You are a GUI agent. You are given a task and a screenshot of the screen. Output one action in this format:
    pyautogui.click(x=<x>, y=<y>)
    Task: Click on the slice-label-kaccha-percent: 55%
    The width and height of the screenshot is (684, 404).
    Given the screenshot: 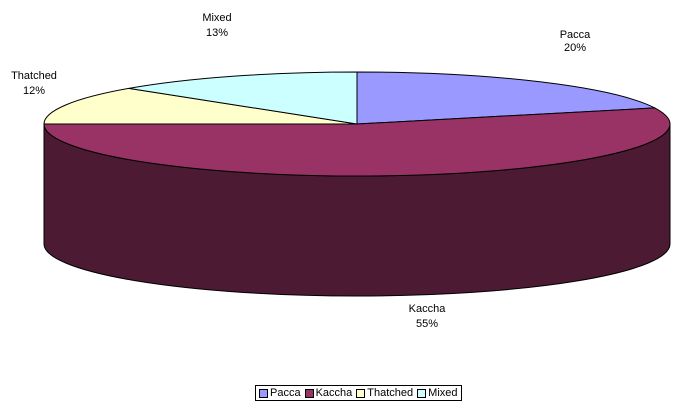 What is the action you would take?
    pyautogui.click(x=427, y=324)
    